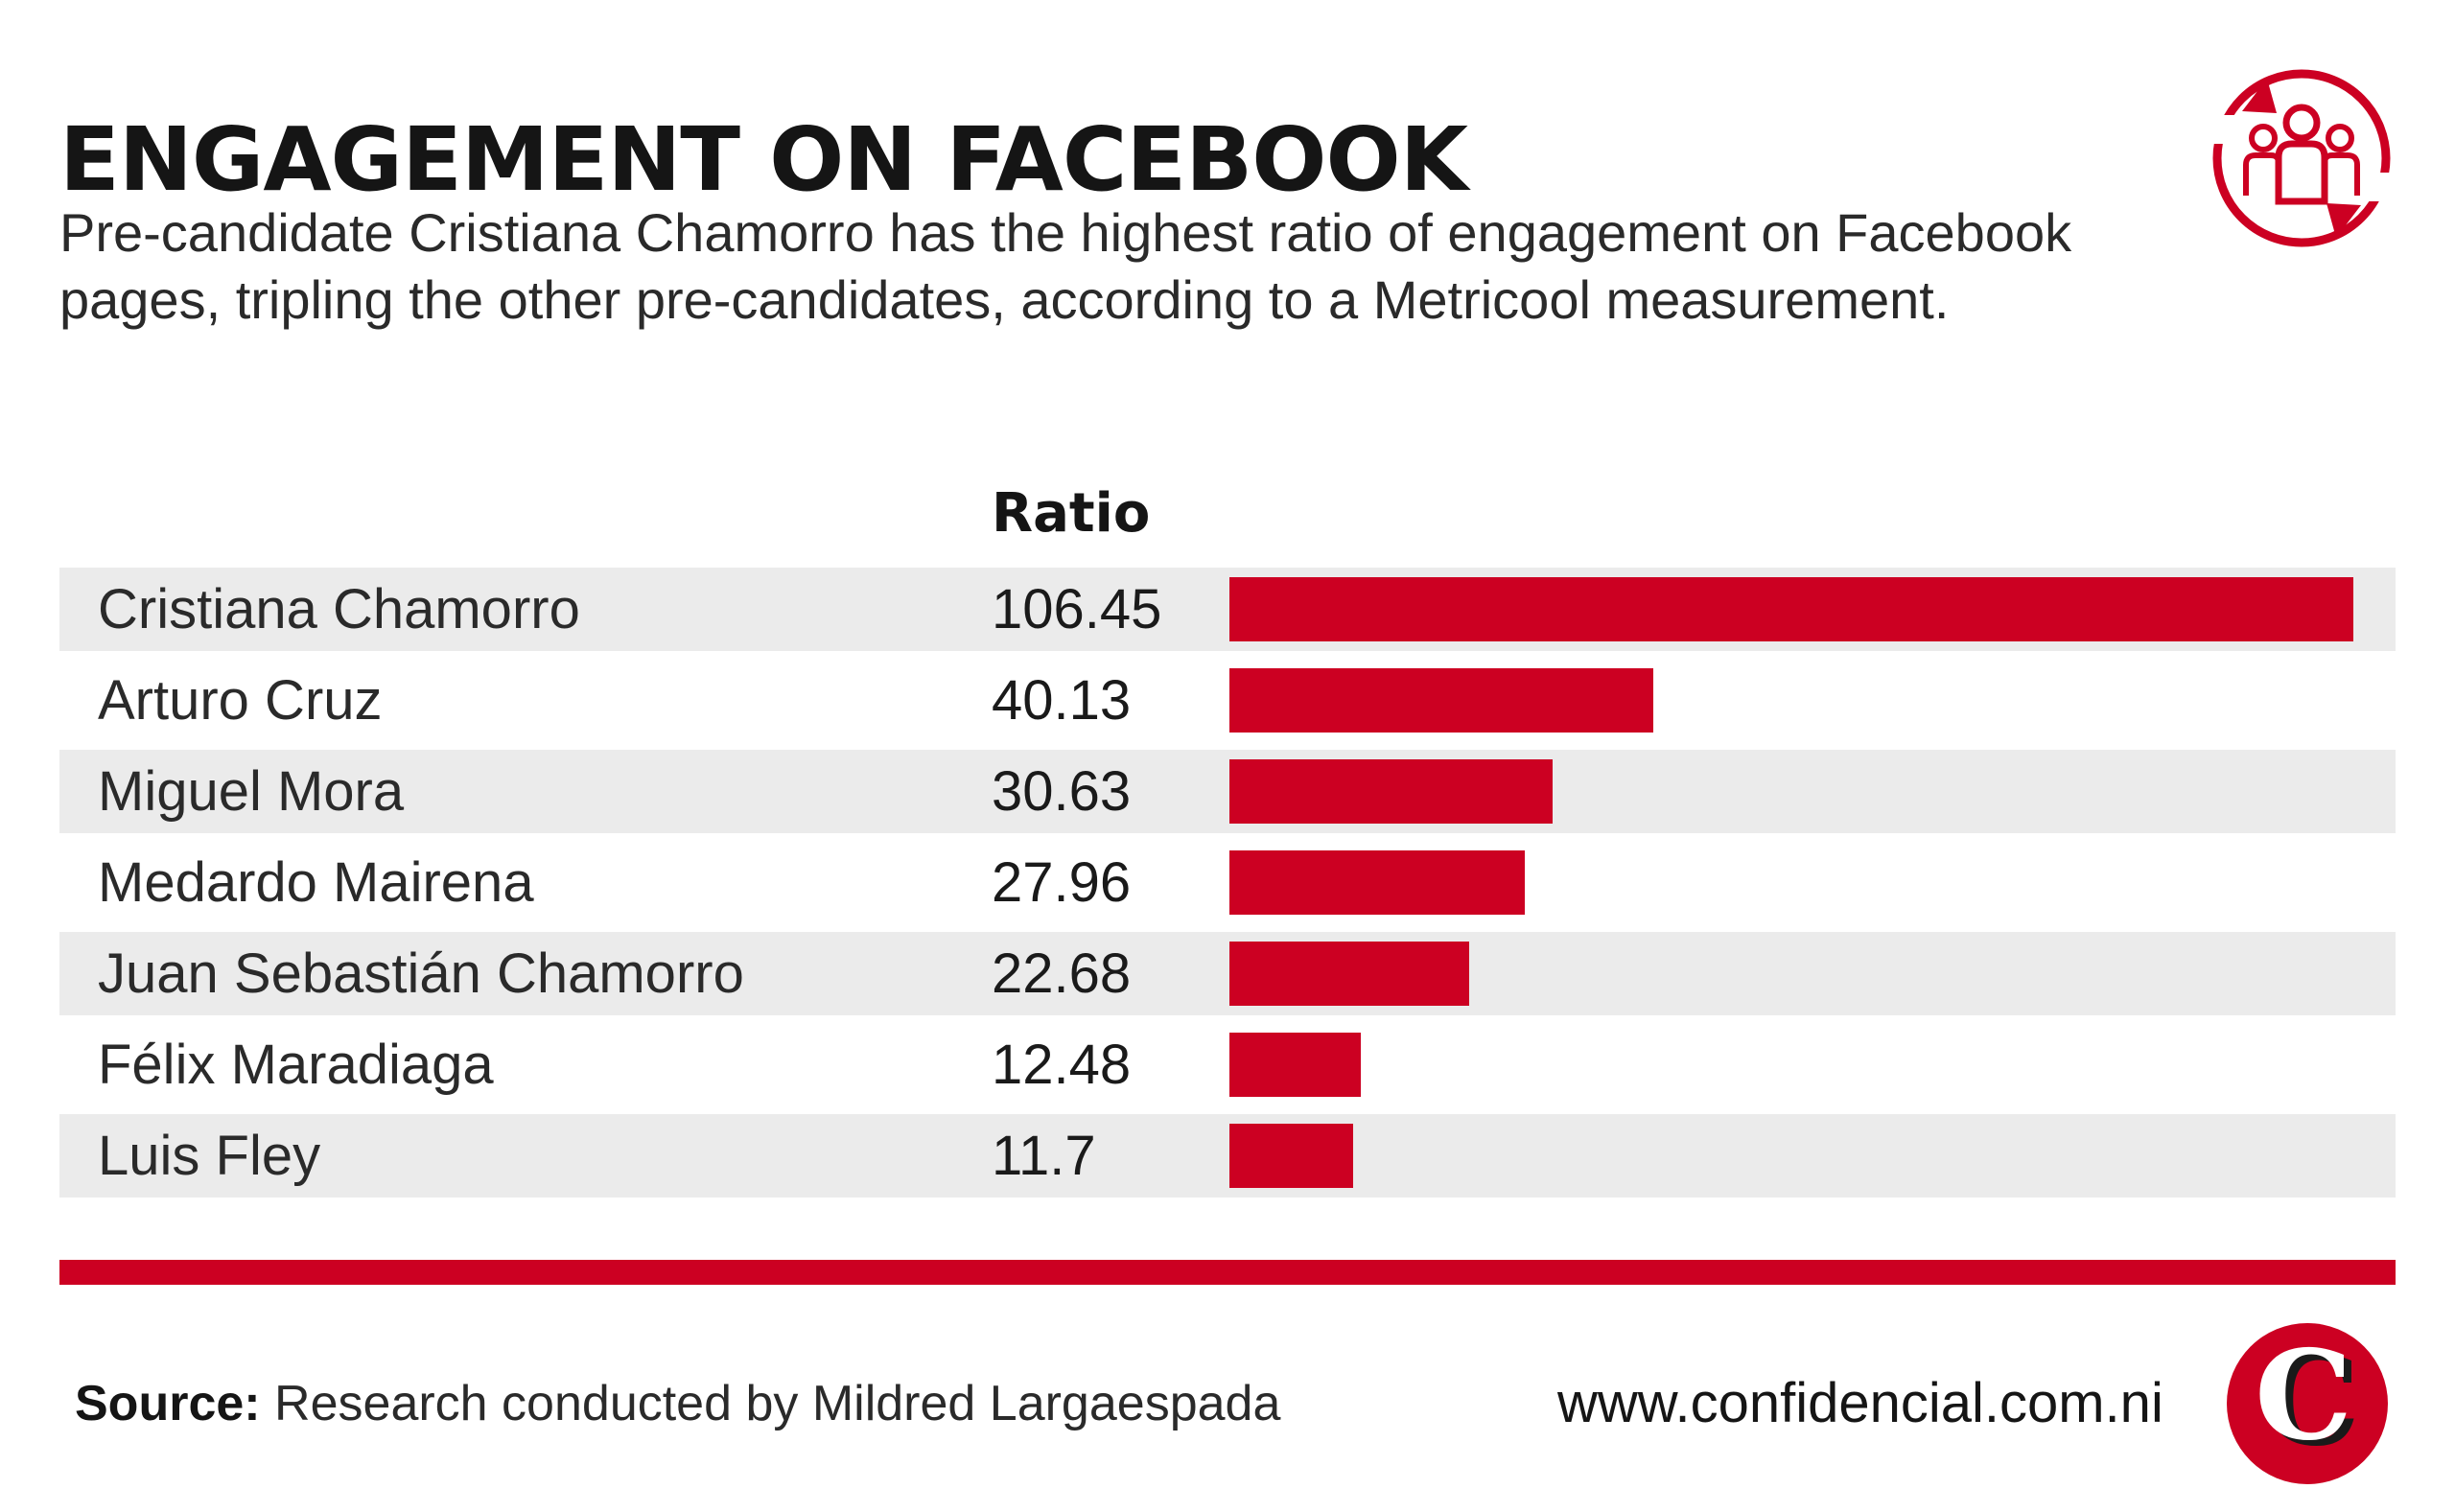 The image size is (2455, 1512). Describe the element at coordinates (339, 609) in the screenshot. I see `category-label: Cristiana Chamorro` at that location.